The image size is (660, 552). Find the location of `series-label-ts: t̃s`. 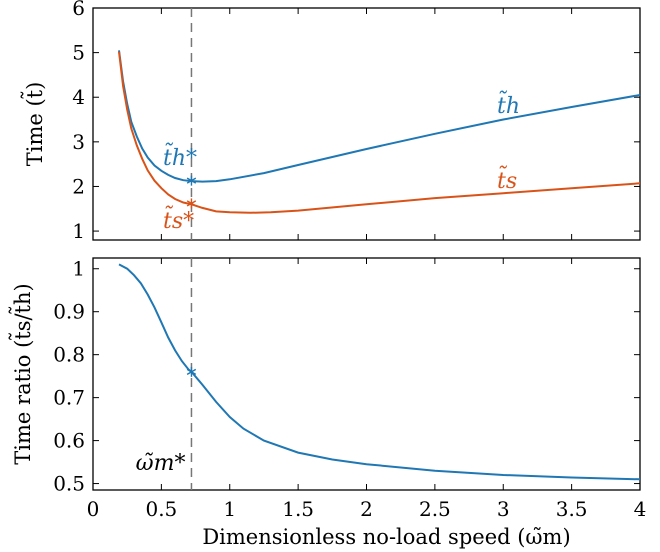

series-label-ts: t̃s is located at coordinates (507, 179).